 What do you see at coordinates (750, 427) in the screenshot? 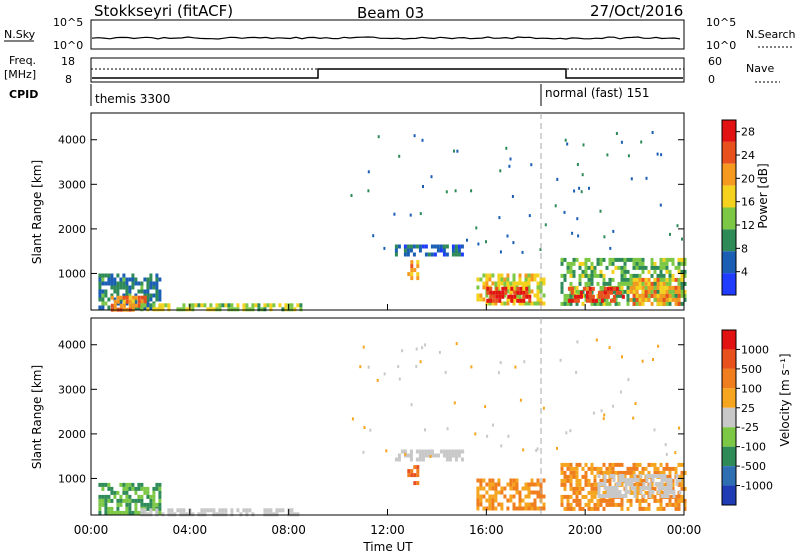
I see `velocity-colorbar-tick-label: -25` at bounding box center [750, 427].